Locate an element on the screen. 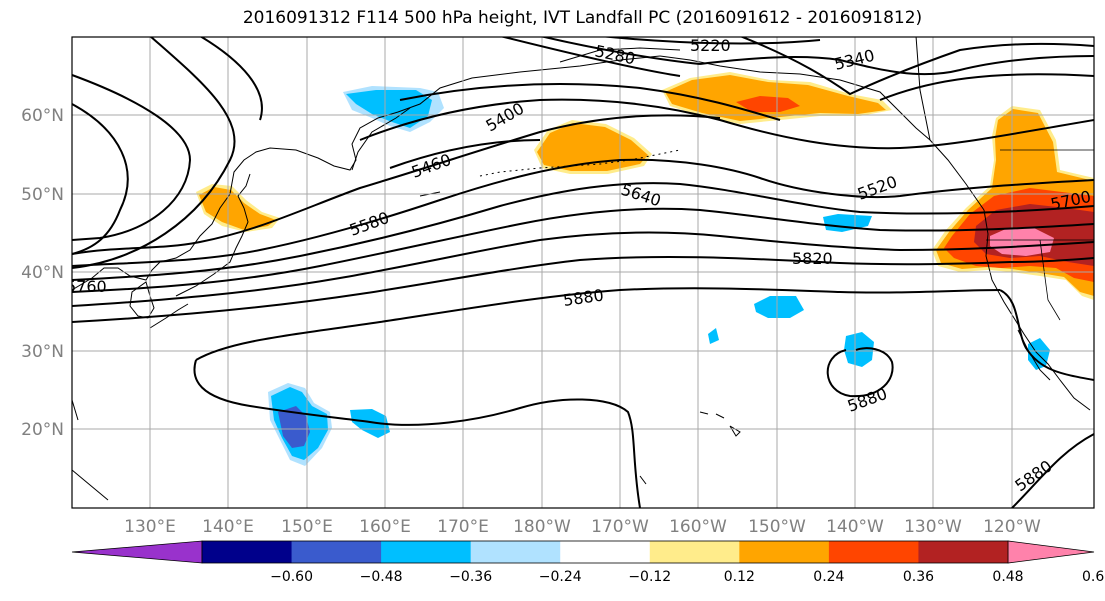 This screenshot has height=601, width=1105. contour-label-5880-c: 5880 is located at coordinates (1033, 475).